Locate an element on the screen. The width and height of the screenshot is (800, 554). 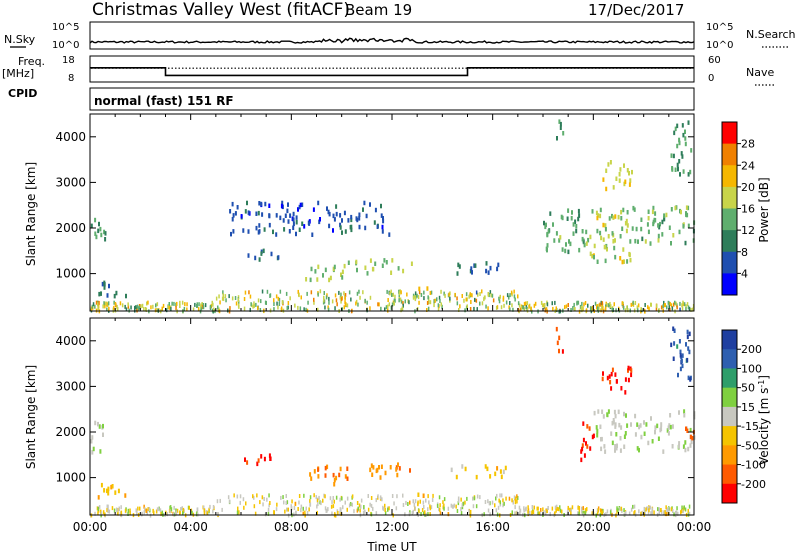
colorbar-frame is located at coordinates (729, 416).